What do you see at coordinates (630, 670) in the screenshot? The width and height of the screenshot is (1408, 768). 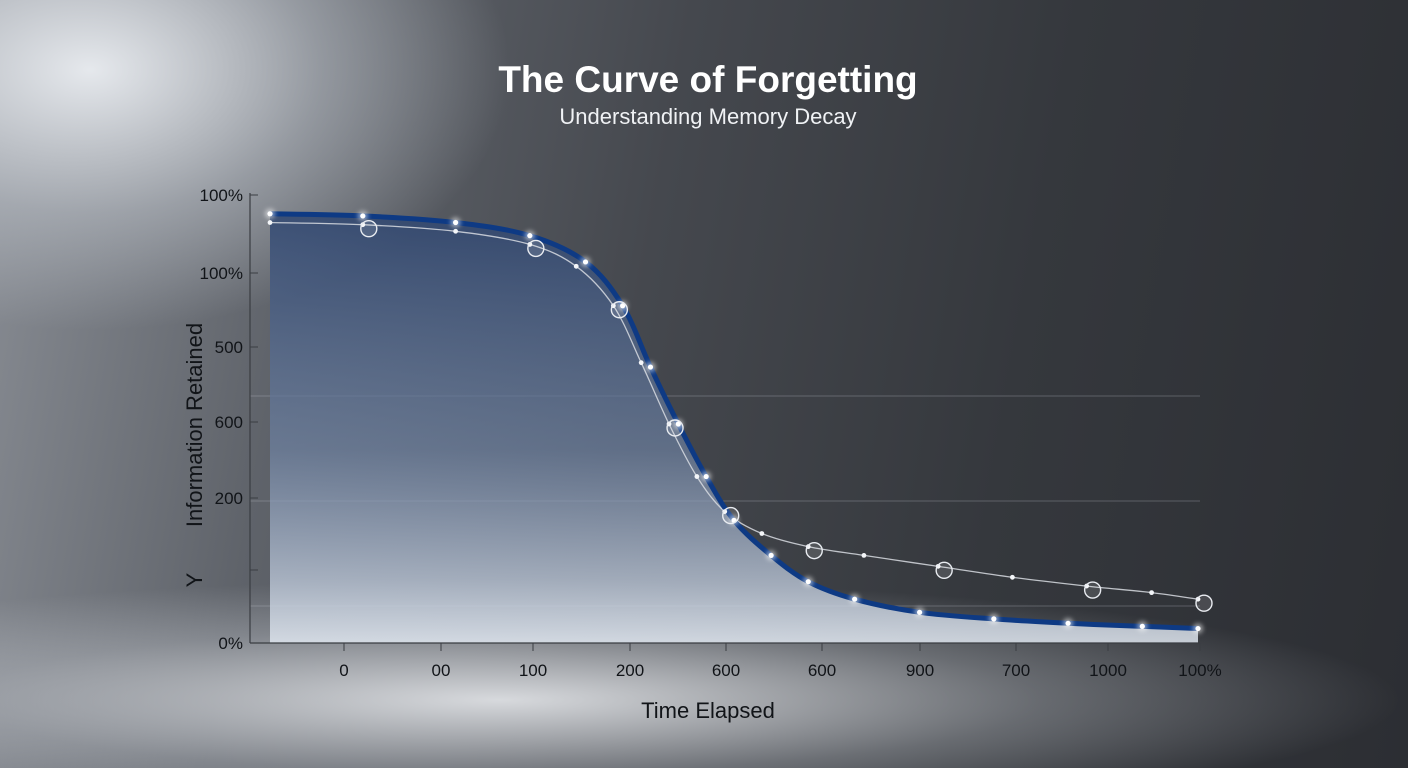 I see `x-tick-label: 200` at bounding box center [630, 670].